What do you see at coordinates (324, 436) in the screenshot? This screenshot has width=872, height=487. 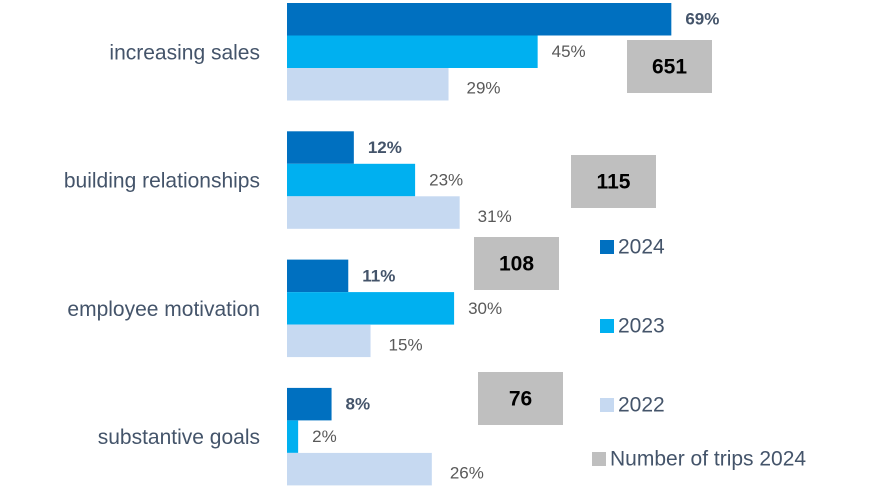 I see `value-label: 2%` at bounding box center [324, 436].